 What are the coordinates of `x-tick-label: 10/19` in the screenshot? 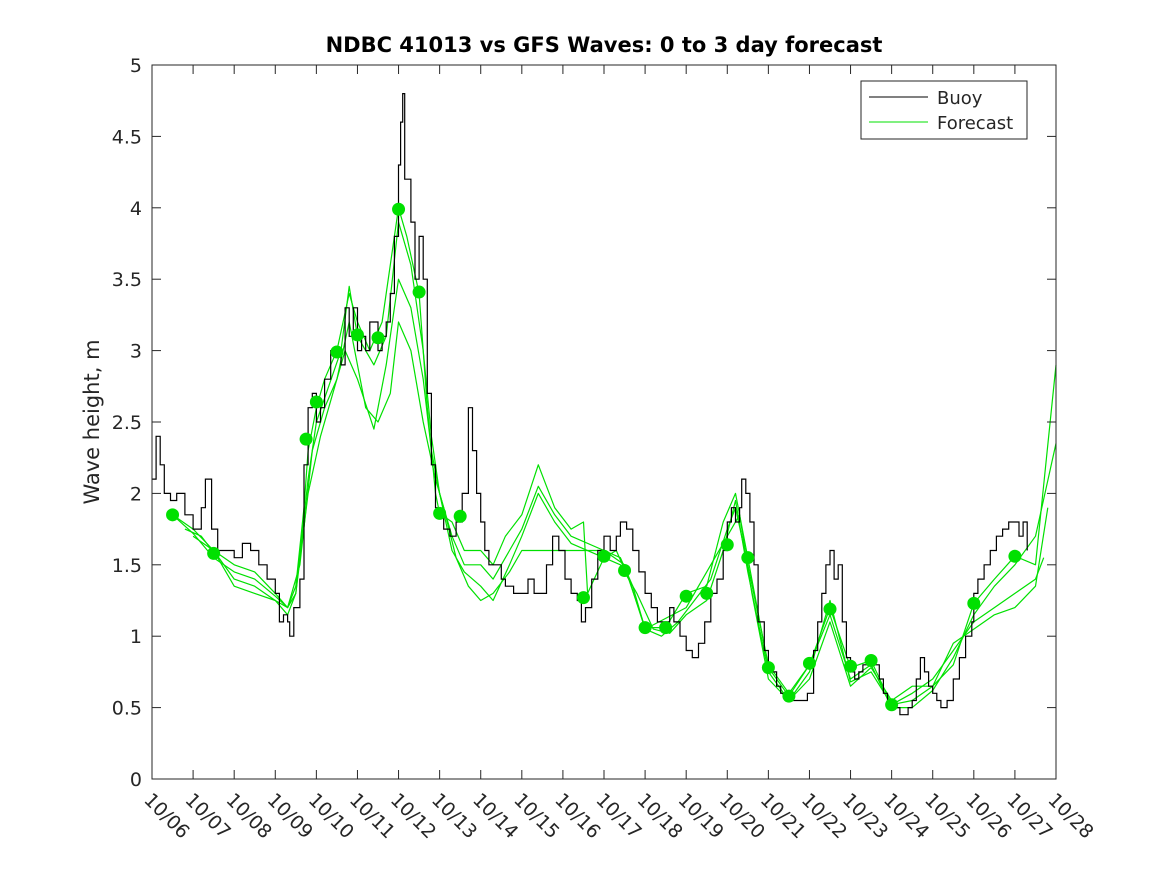 It's located at (701, 816).